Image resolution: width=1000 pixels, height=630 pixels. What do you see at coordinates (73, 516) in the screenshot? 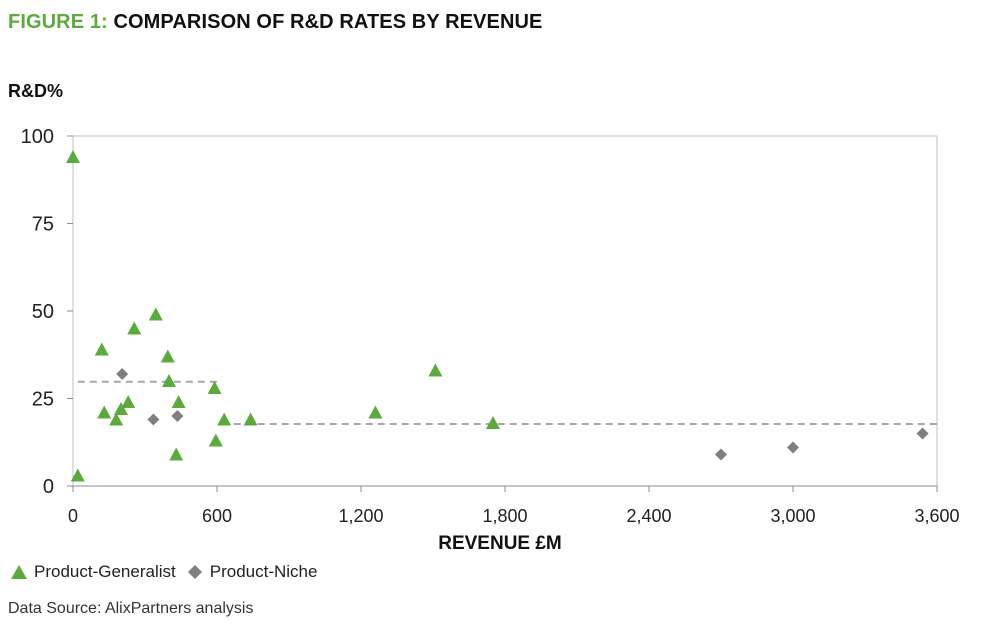
I see `x-tick-label: 0` at bounding box center [73, 516].